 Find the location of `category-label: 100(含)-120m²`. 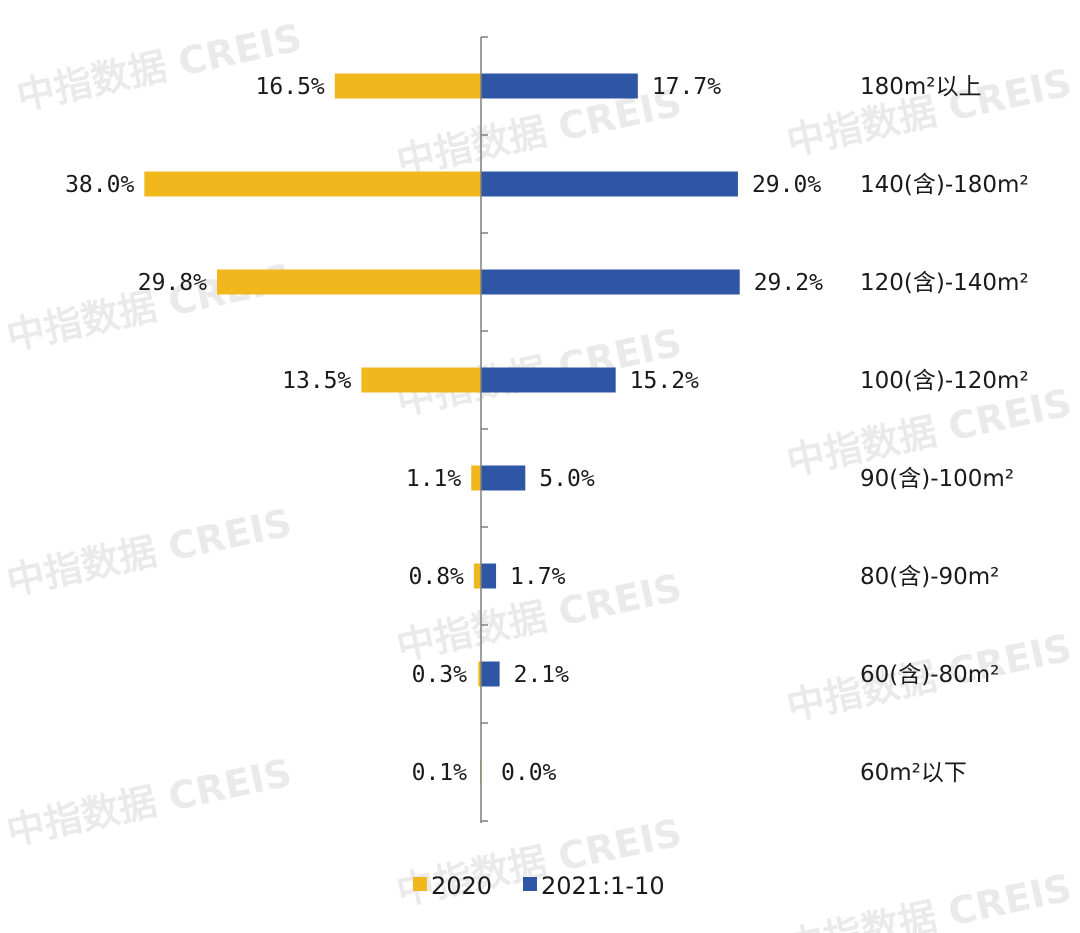

category-label: 100(含)-120m² is located at coordinates (944, 381).